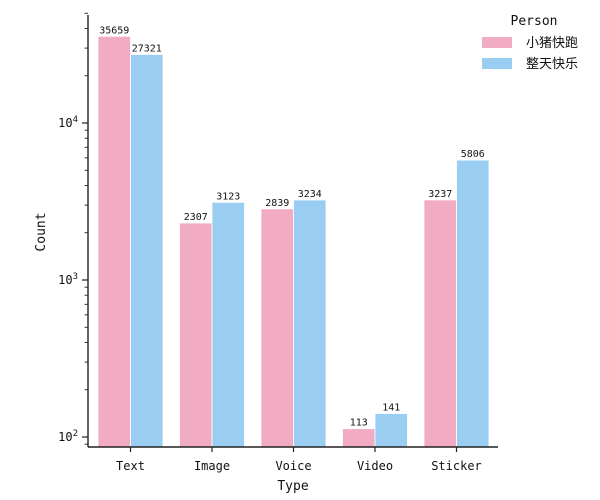  Describe the element at coordinates (212, 466) in the screenshot. I see `x-tick-label: Image` at that location.